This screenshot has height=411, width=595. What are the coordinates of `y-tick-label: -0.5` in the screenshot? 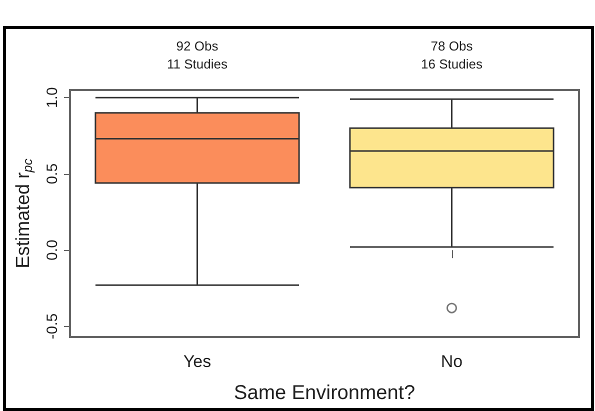 It's located at (52, 326).